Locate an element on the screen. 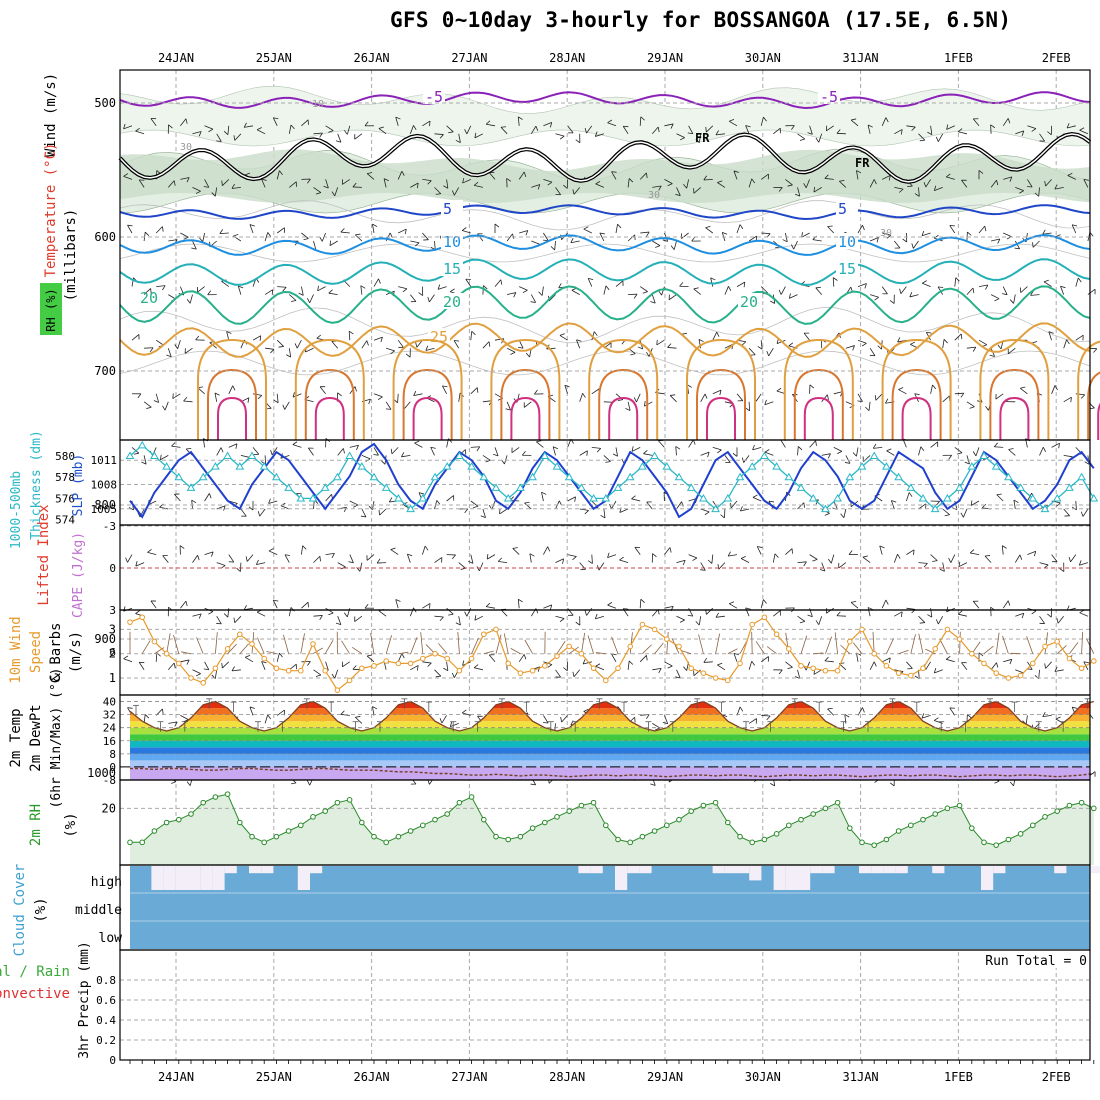  cloud-level-label: middle is located at coordinates (98, 910).